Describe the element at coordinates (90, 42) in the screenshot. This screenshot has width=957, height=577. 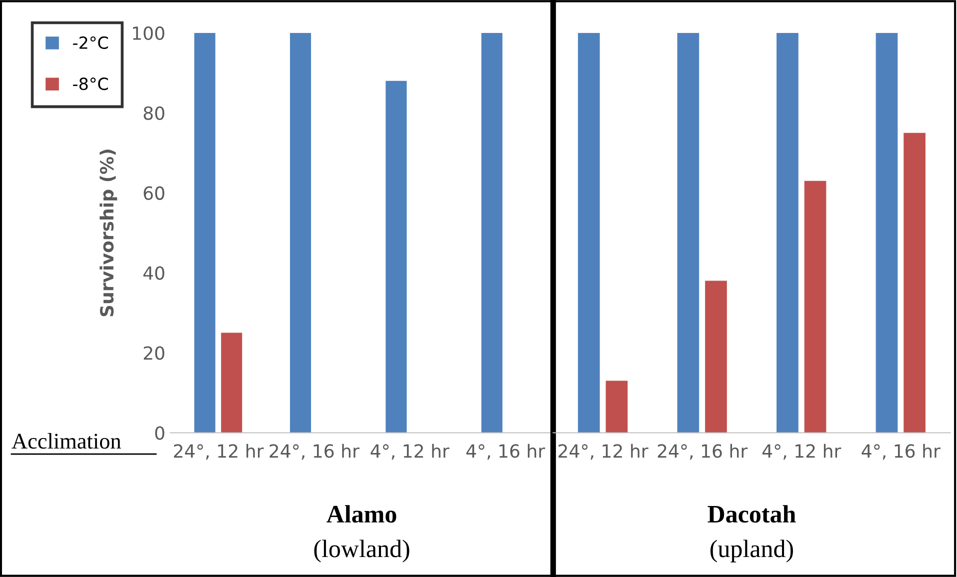
I see `legend-label: -2°C` at that location.